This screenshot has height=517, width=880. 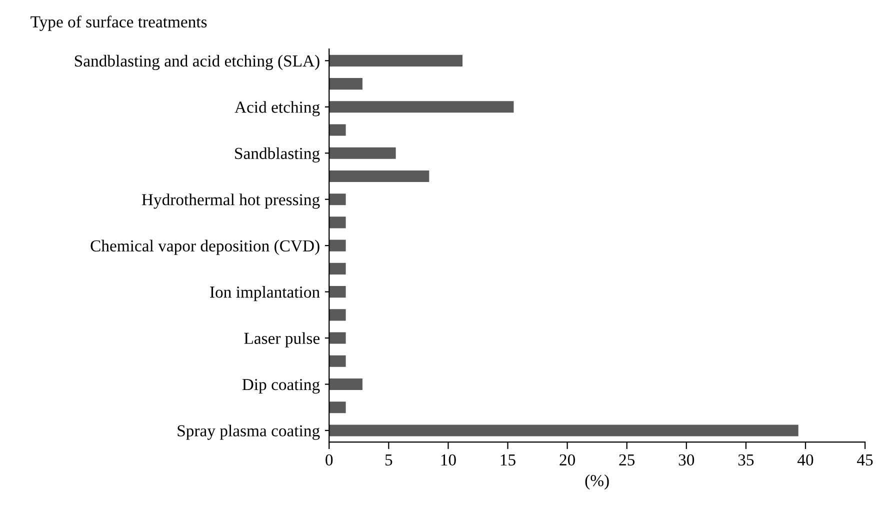 What do you see at coordinates (277, 108) in the screenshot?
I see `y-tick-label: Acid etching` at bounding box center [277, 108].